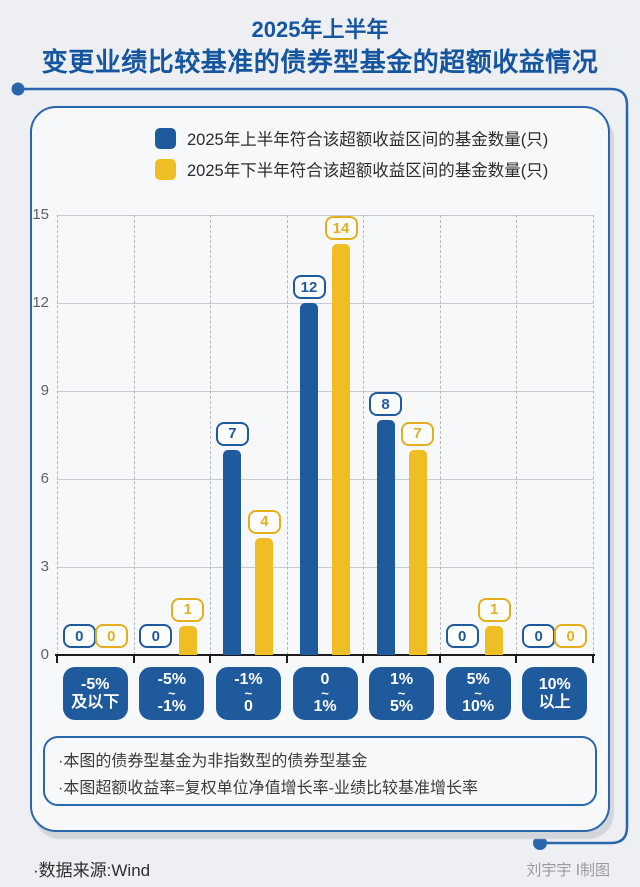  I want to click on footnote-line: ·本图超额收益率=复权单位净值增长率-业绩比较基准增长率, so click(268, 788).